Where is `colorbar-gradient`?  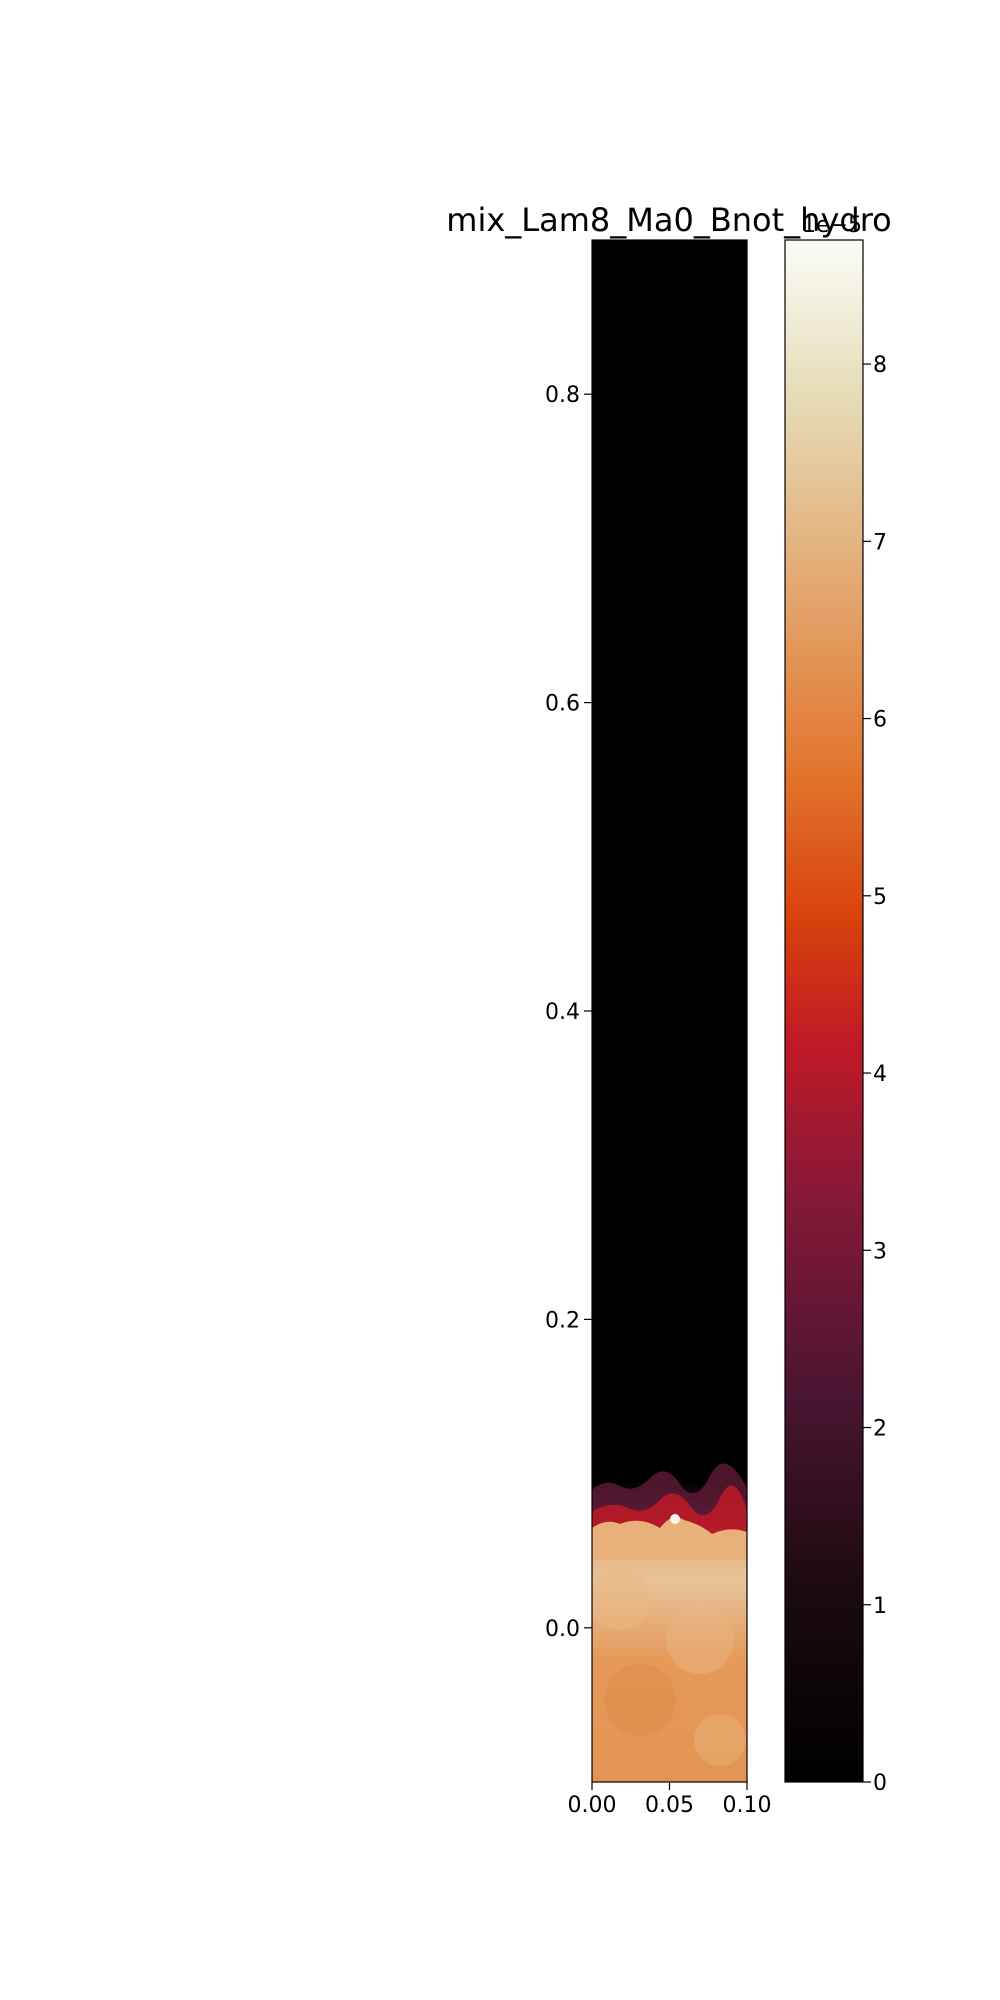
colorbar-gradient is located at coordinates (824, 1011).